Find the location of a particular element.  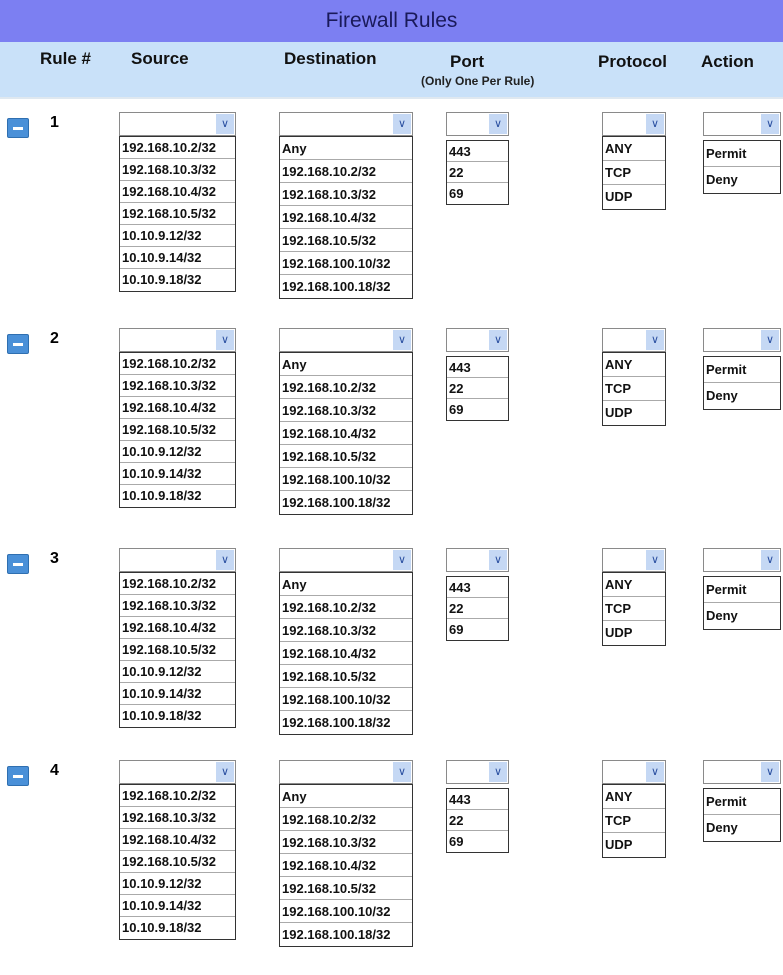

destination-option: 192.168.100.18/32 is located at coordinates (336, 502).